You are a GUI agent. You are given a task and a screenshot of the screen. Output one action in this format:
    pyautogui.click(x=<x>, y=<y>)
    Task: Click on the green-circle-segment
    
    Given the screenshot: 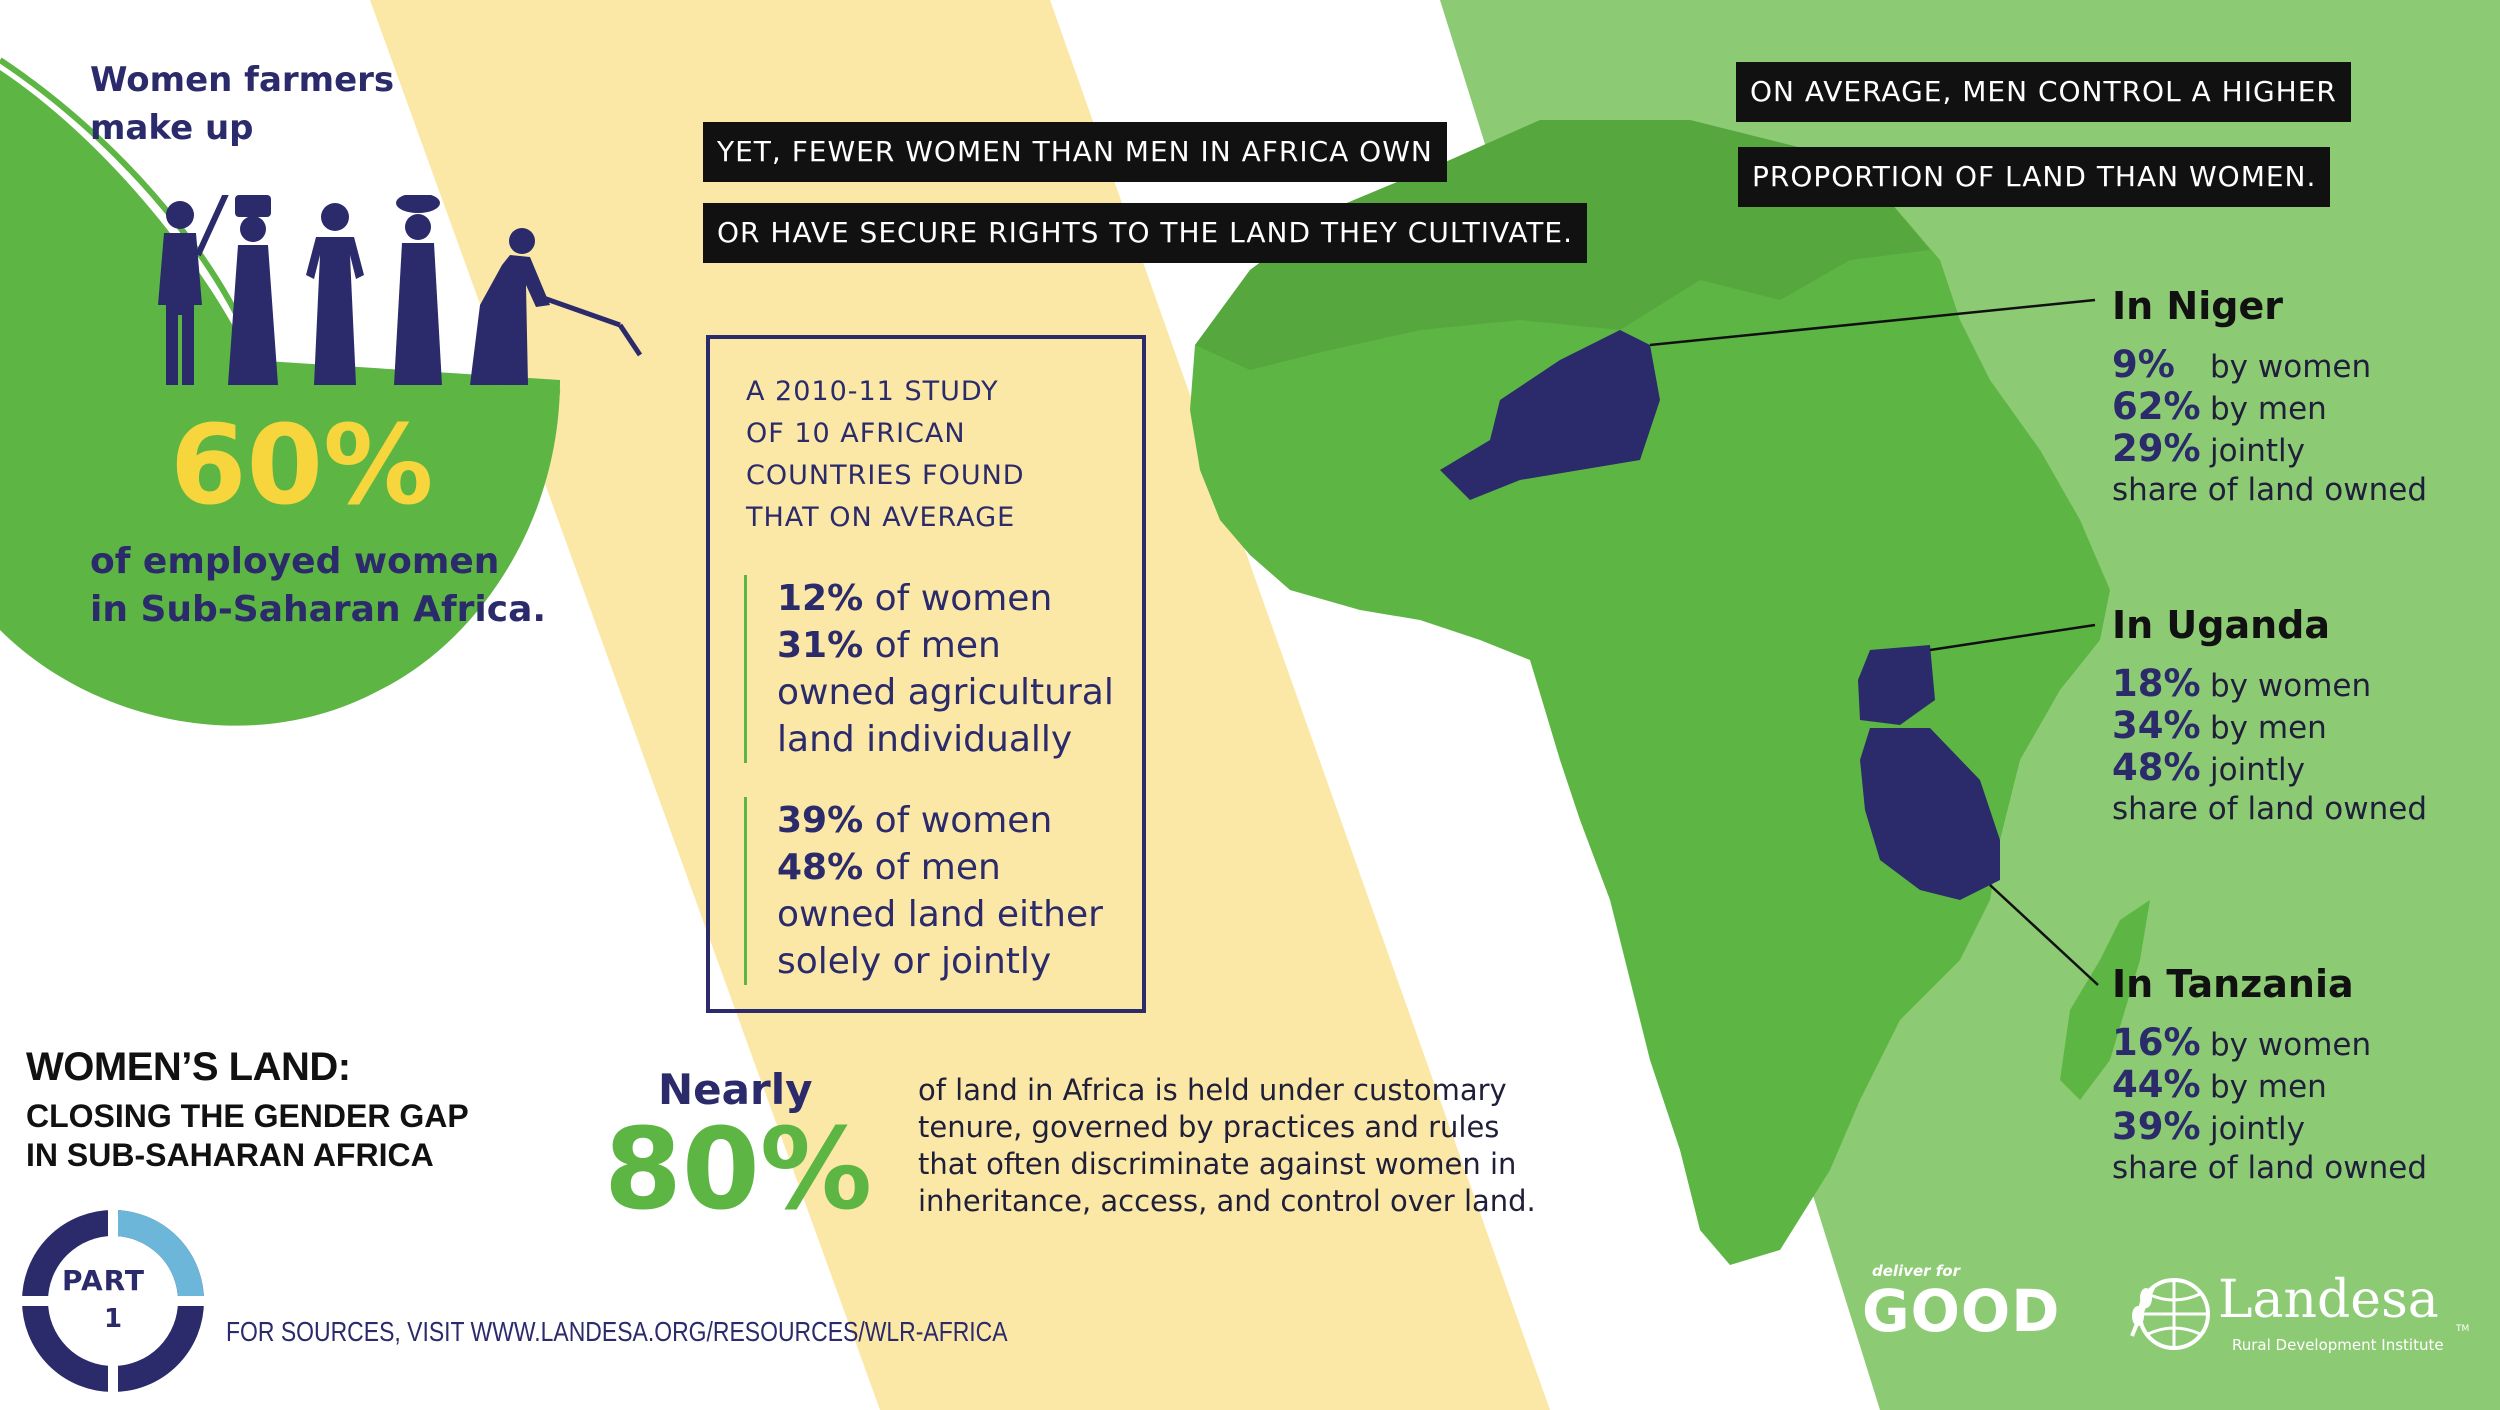 What is the action you would take?
    pyautogui.click(x=280, y=398)
    